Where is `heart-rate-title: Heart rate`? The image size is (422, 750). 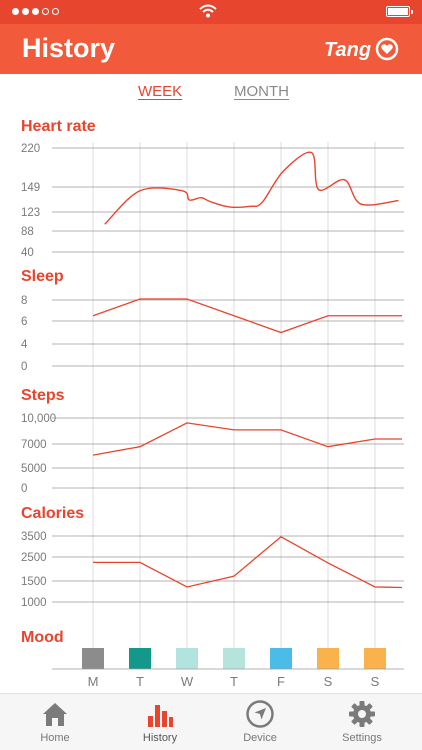 heart-rate-title: Heart rate is located at coordinates (58, 126).